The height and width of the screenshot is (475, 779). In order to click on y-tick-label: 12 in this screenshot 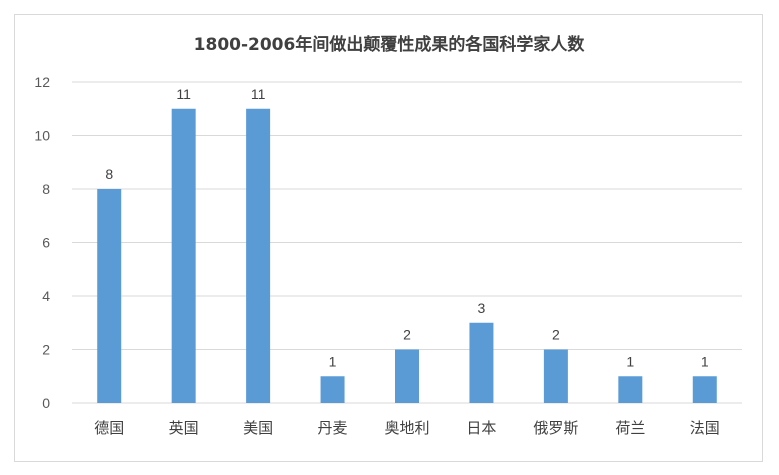, I will do `click(42, 82)`.